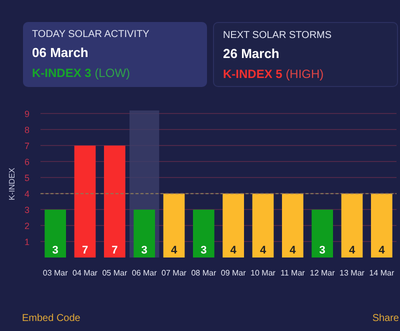 The image size is (400, 331). I want to click on y-tick-label: 4, so click(27, 194).